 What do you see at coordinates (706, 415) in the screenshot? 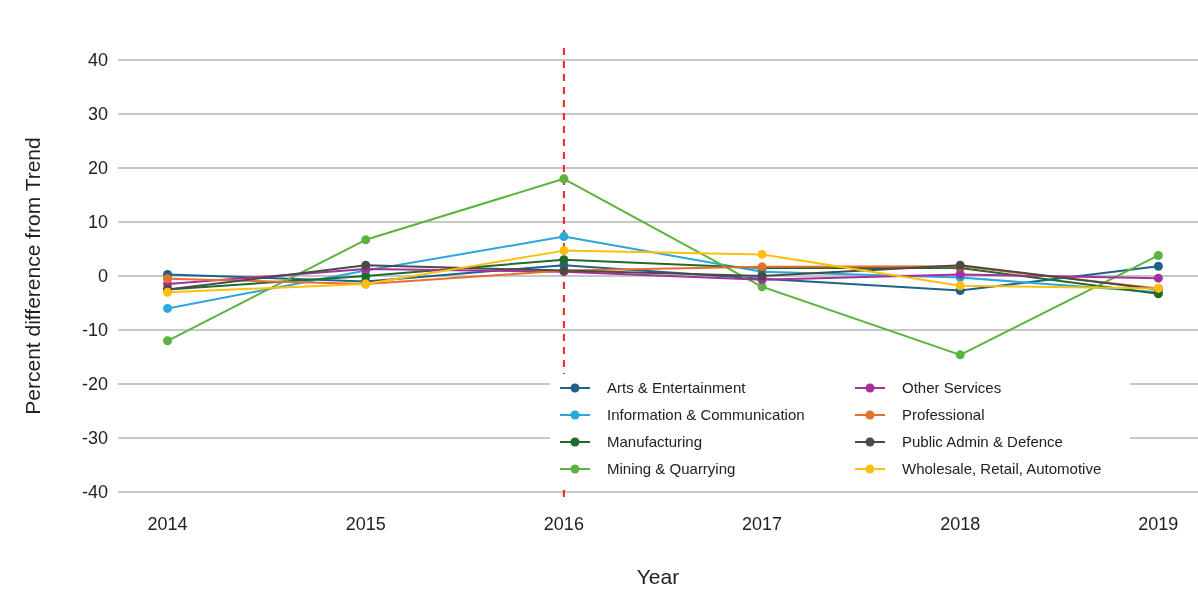
I see `legend-label: Information & Communication` at bounding box center [706, 415].